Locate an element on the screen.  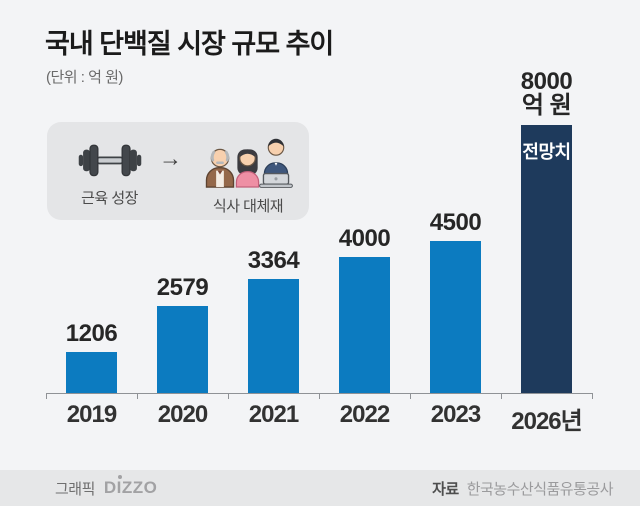
bar-slot: 4000 is located at coordinates (364, 231).